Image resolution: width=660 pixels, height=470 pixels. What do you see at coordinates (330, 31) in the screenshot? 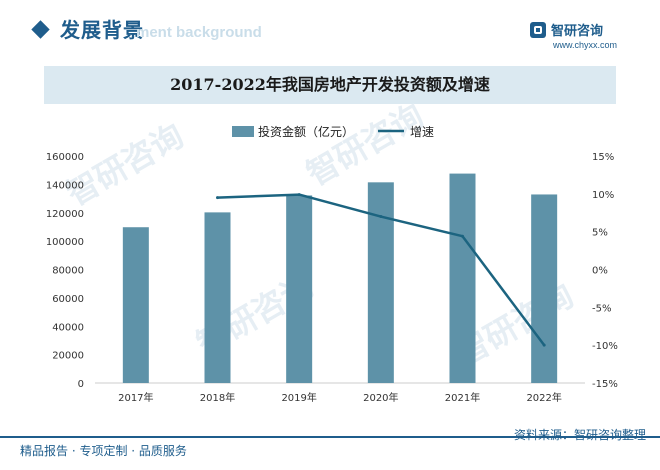
I see `header: 发展背景 ment background 智研咨询 www.chyxx.com` at bounding box center [330, 31].